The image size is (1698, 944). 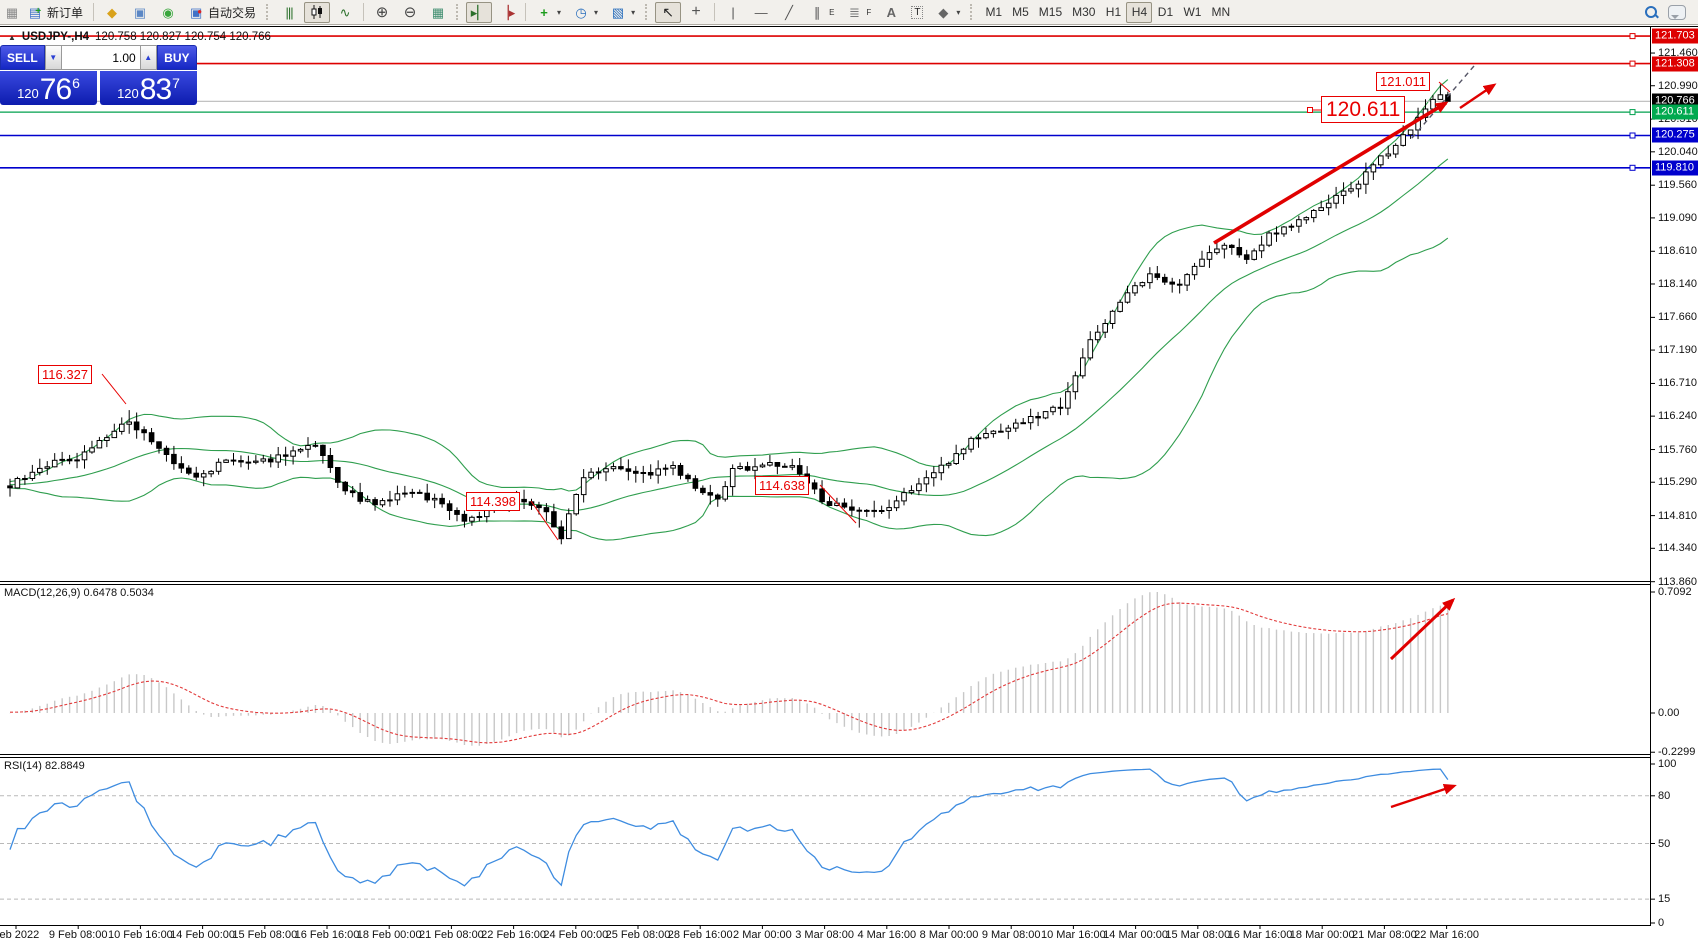 I want to click on time-label: 22 Mar 16:00, so click(x=1447, y=935).